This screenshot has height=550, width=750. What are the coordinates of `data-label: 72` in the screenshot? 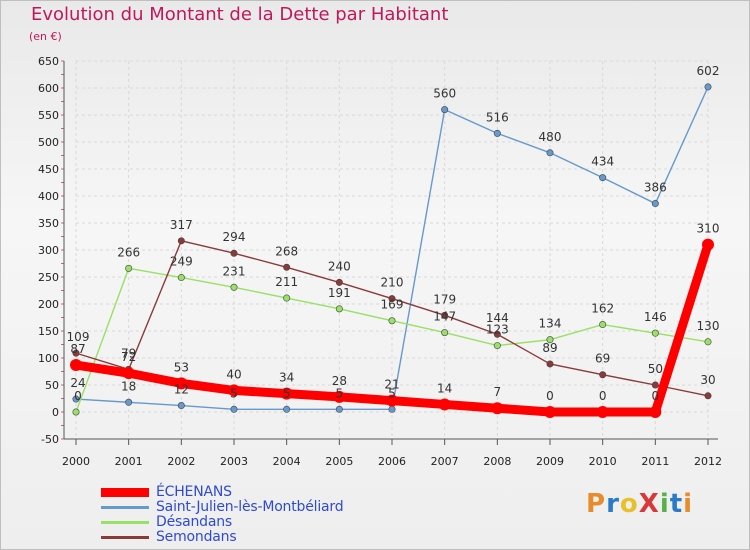 It's located at (128, 357).